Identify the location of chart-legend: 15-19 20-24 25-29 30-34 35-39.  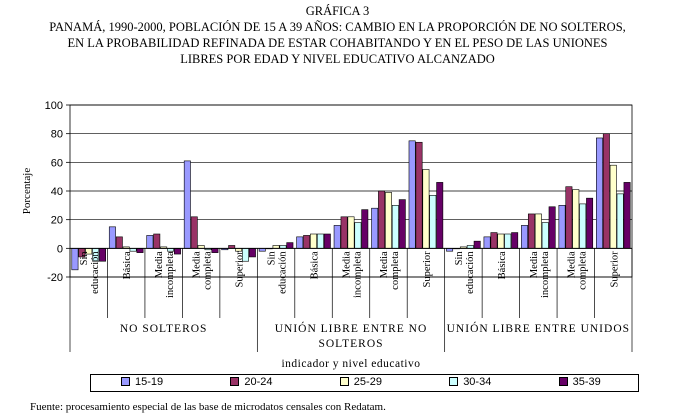
(364, 383).